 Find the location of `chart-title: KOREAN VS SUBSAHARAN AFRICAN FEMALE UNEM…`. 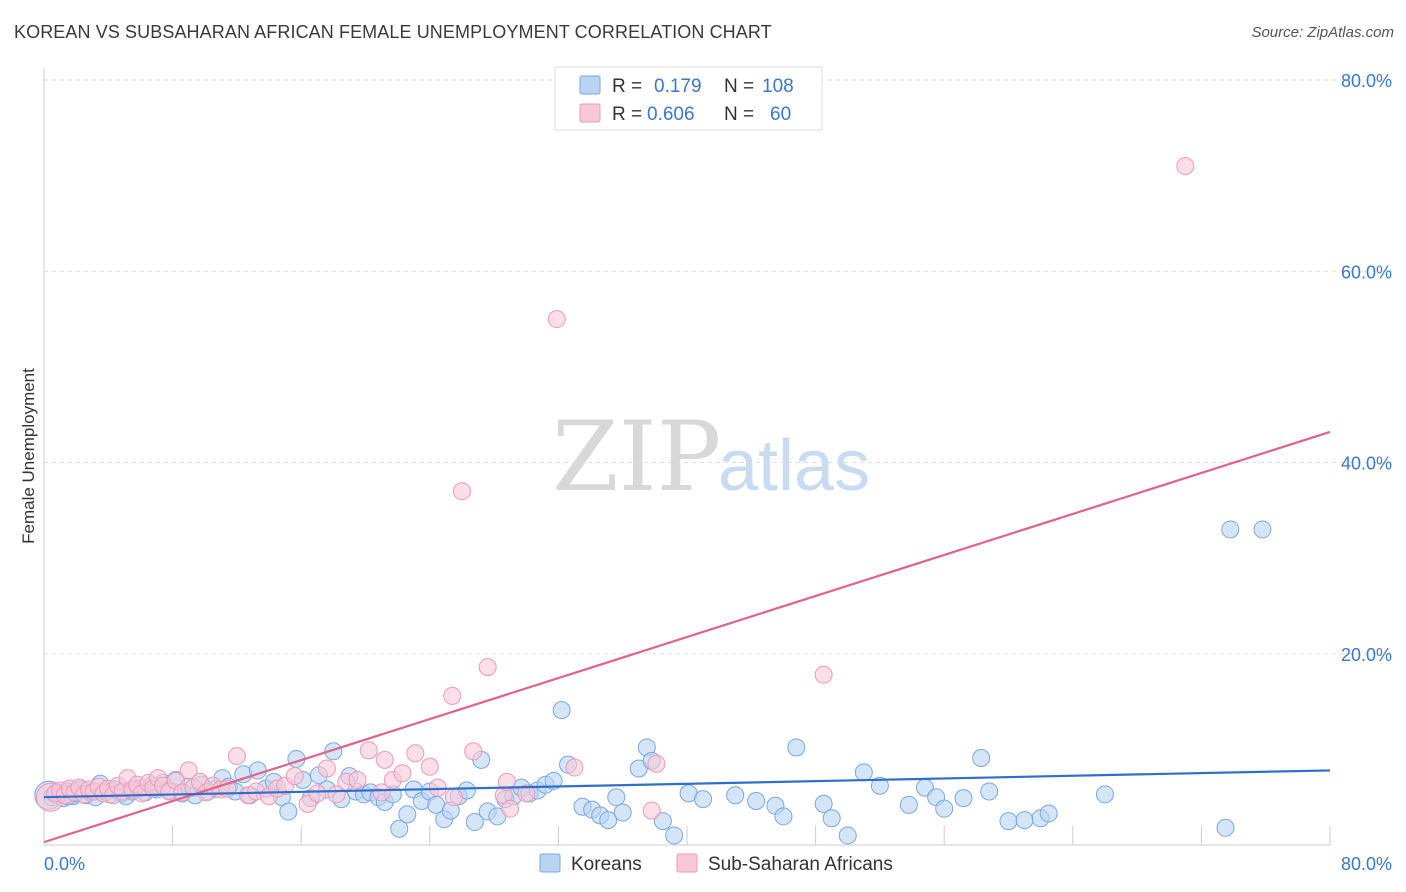

chart-title: KOREAN VS SUBSAHARAN AFRICAN FEMALE UNEM… is located at coordinates (393, 32).